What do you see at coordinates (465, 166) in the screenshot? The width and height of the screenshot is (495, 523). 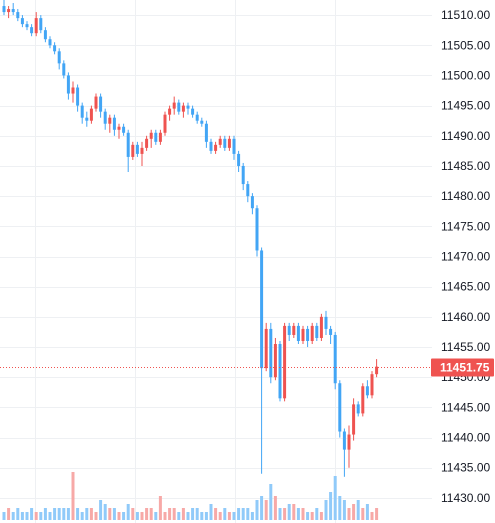 I see `price-tick-label: 11485.00` at bounding box center [465, 166].